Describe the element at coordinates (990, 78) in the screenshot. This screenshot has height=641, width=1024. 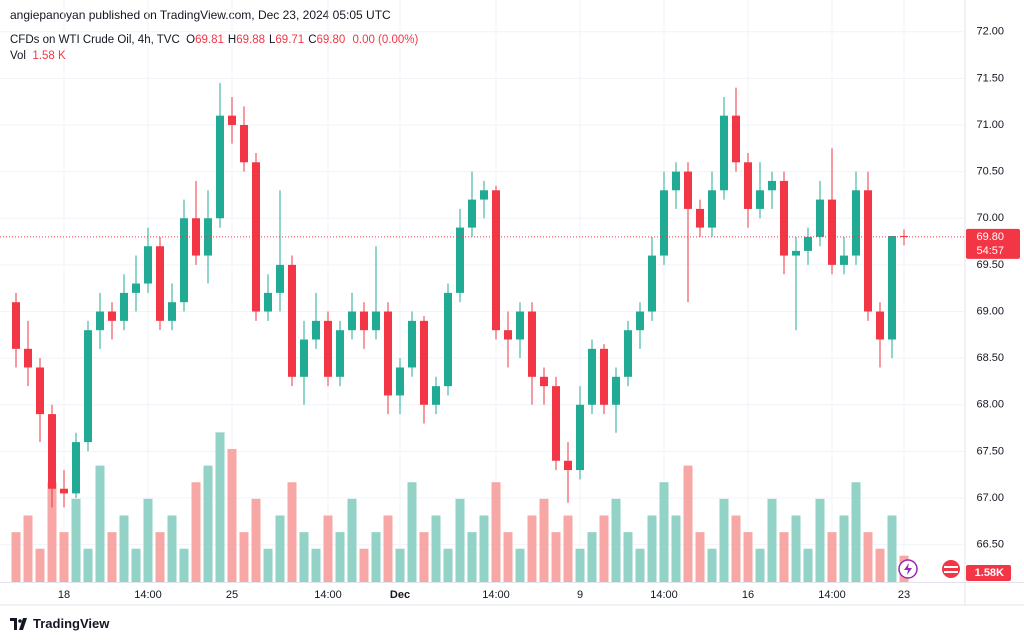
I see `y-tick-label: 71.50` at that location.